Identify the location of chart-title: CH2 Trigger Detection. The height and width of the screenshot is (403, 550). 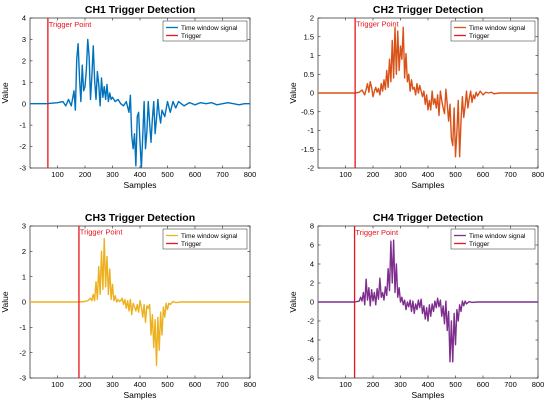
(428, 10).